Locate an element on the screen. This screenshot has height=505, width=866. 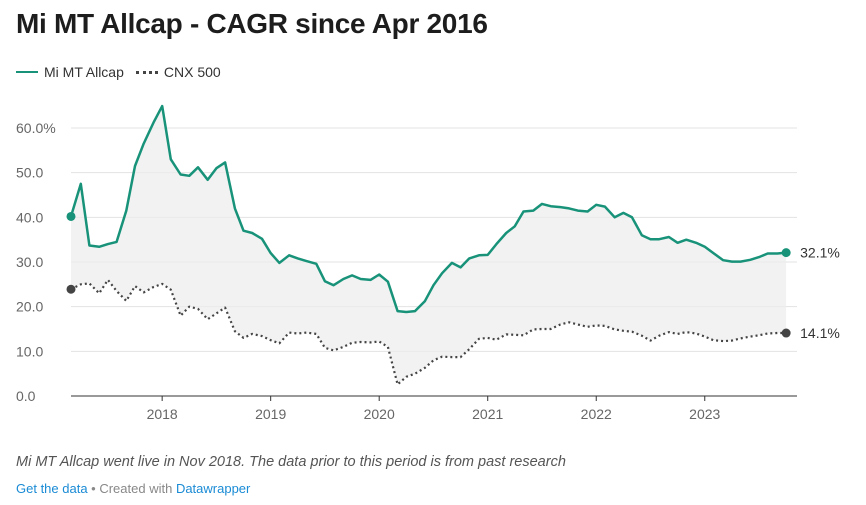
y-axis-ticks: 60.0% 50.0 40.0 30.0 20.0 10.0 0.0 is located at coordinates (36, 262).